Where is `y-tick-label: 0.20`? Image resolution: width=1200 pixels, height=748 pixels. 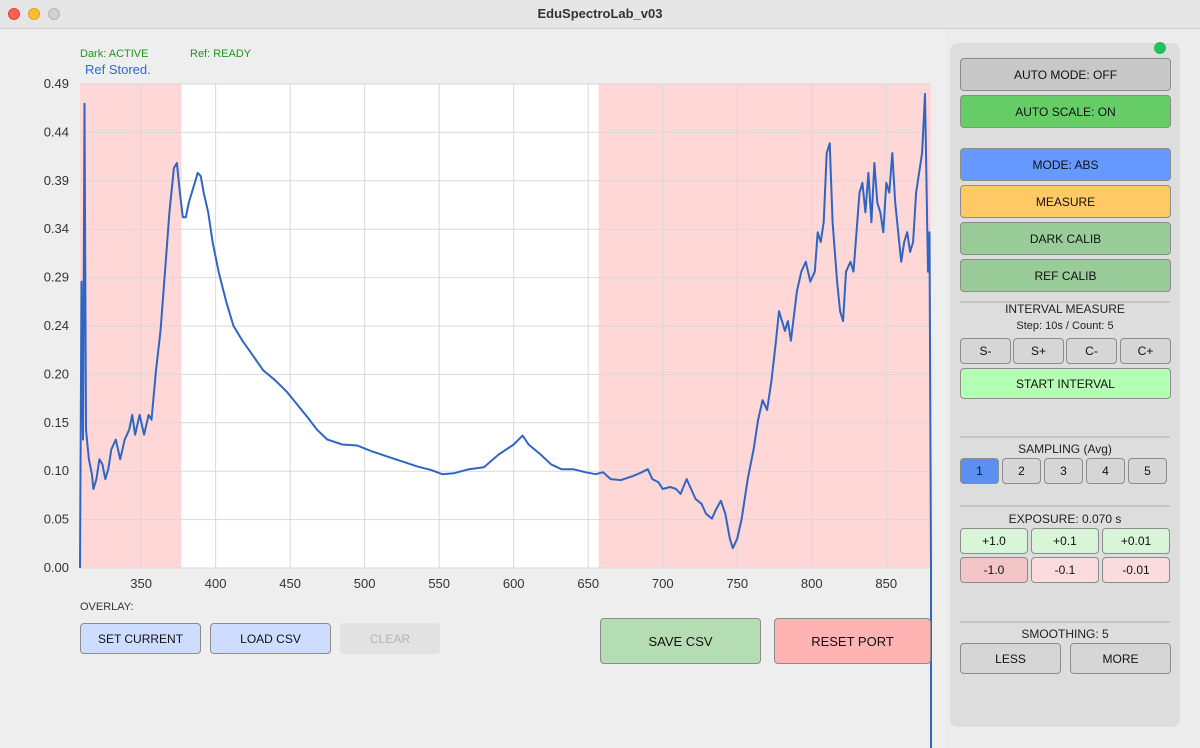 y-tick-label: 0.20 is located at coordinates (56, 373).